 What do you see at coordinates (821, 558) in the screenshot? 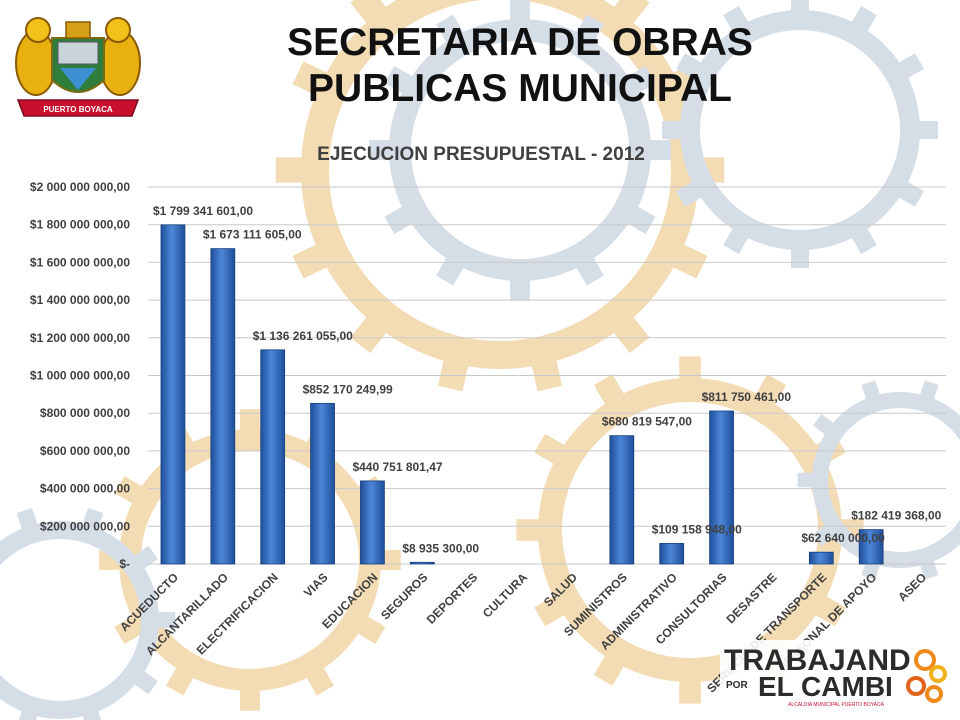
I see `bar-servicio-de-transporte` at bounding box center [821, 558].